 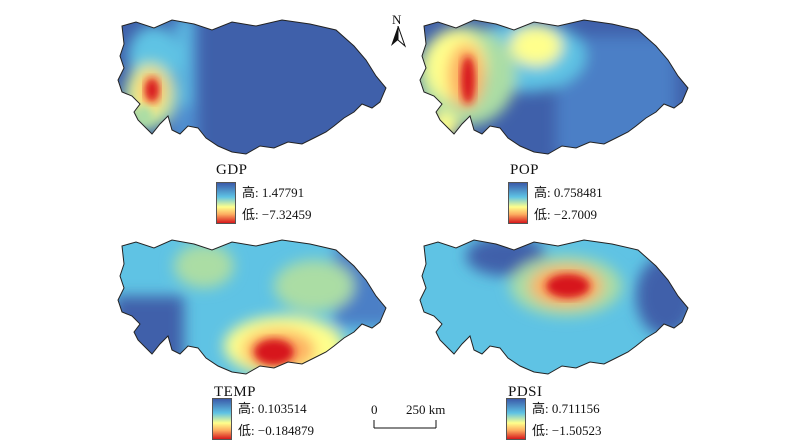 What do you see at coordinates (576, 420) in the screenshot?
I see `legend-pdsi: 高: 0.711156 低: −1.50523` at bounding box center [576, 420].